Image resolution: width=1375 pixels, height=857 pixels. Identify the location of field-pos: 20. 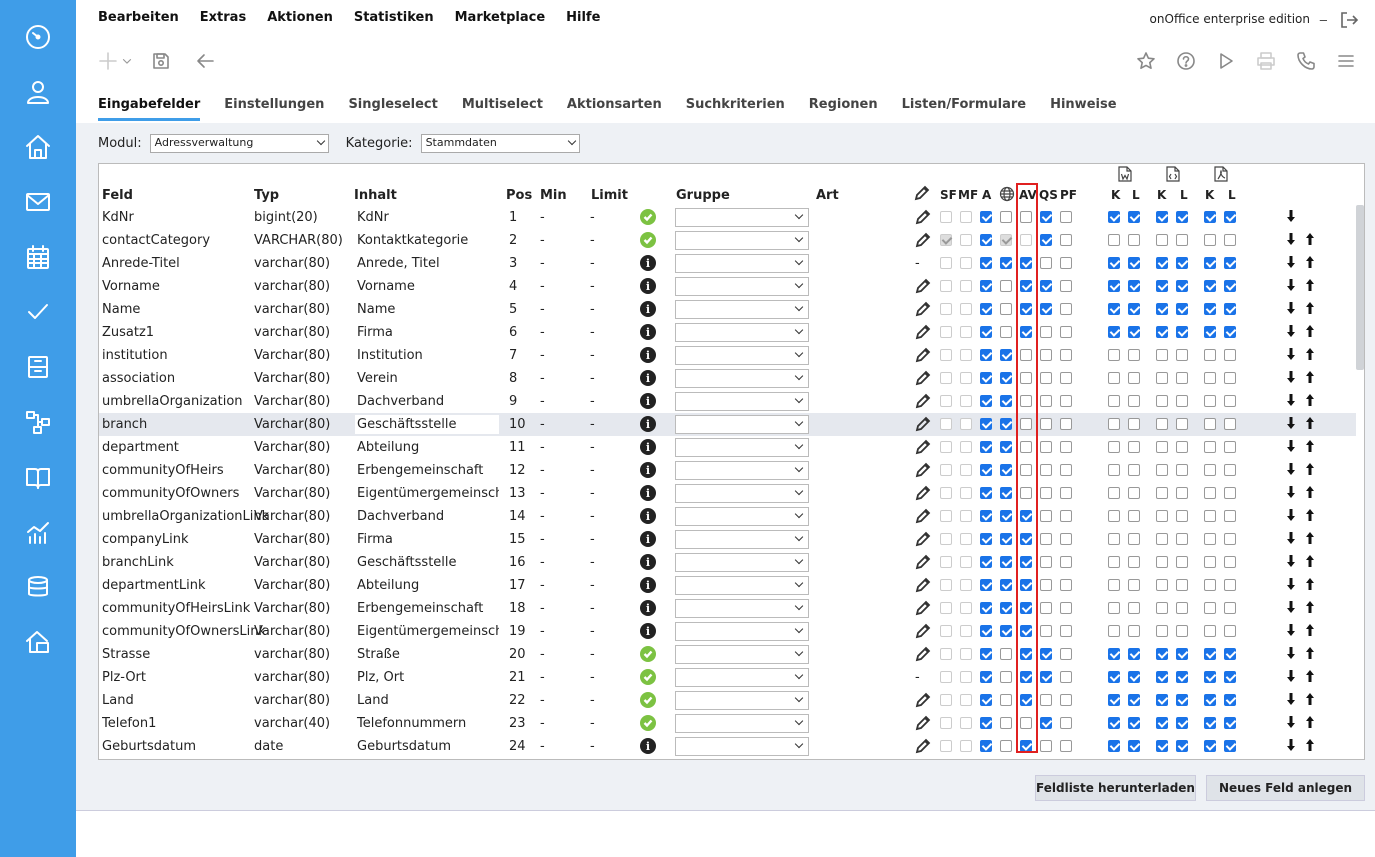
(517, 654).